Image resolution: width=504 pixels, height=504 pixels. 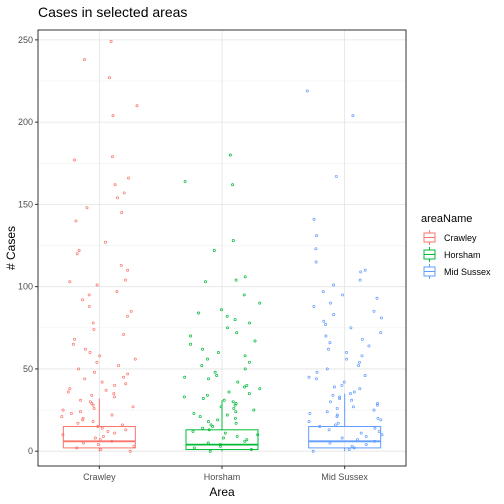 What do you see at coordinates (460, 238) in the screenshot?
I see `legend-label: Crawley` at bounding box center [460, 238].